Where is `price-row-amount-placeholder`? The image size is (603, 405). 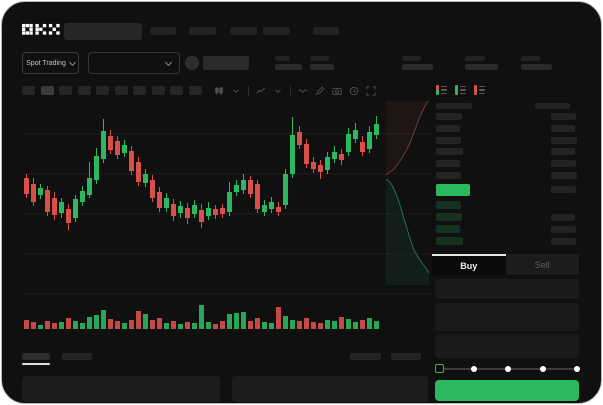 price-row-amount-placeholder is located at coordinates (563, 189).